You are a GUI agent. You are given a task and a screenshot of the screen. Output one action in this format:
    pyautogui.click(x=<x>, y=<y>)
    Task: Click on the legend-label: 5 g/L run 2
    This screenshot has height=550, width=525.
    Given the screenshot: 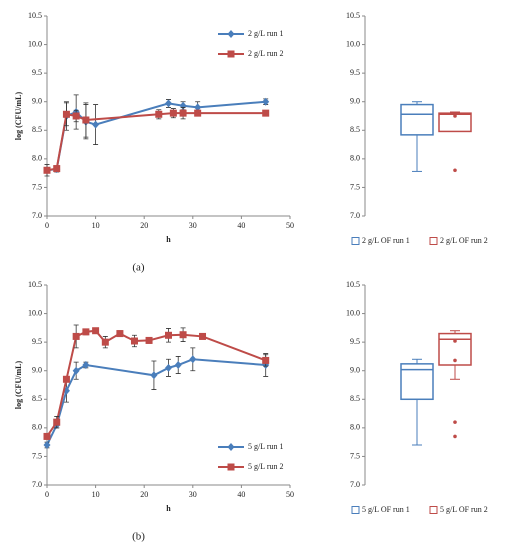 What is the action you would take?
    pyautogui.click(x=265, y=466)
    